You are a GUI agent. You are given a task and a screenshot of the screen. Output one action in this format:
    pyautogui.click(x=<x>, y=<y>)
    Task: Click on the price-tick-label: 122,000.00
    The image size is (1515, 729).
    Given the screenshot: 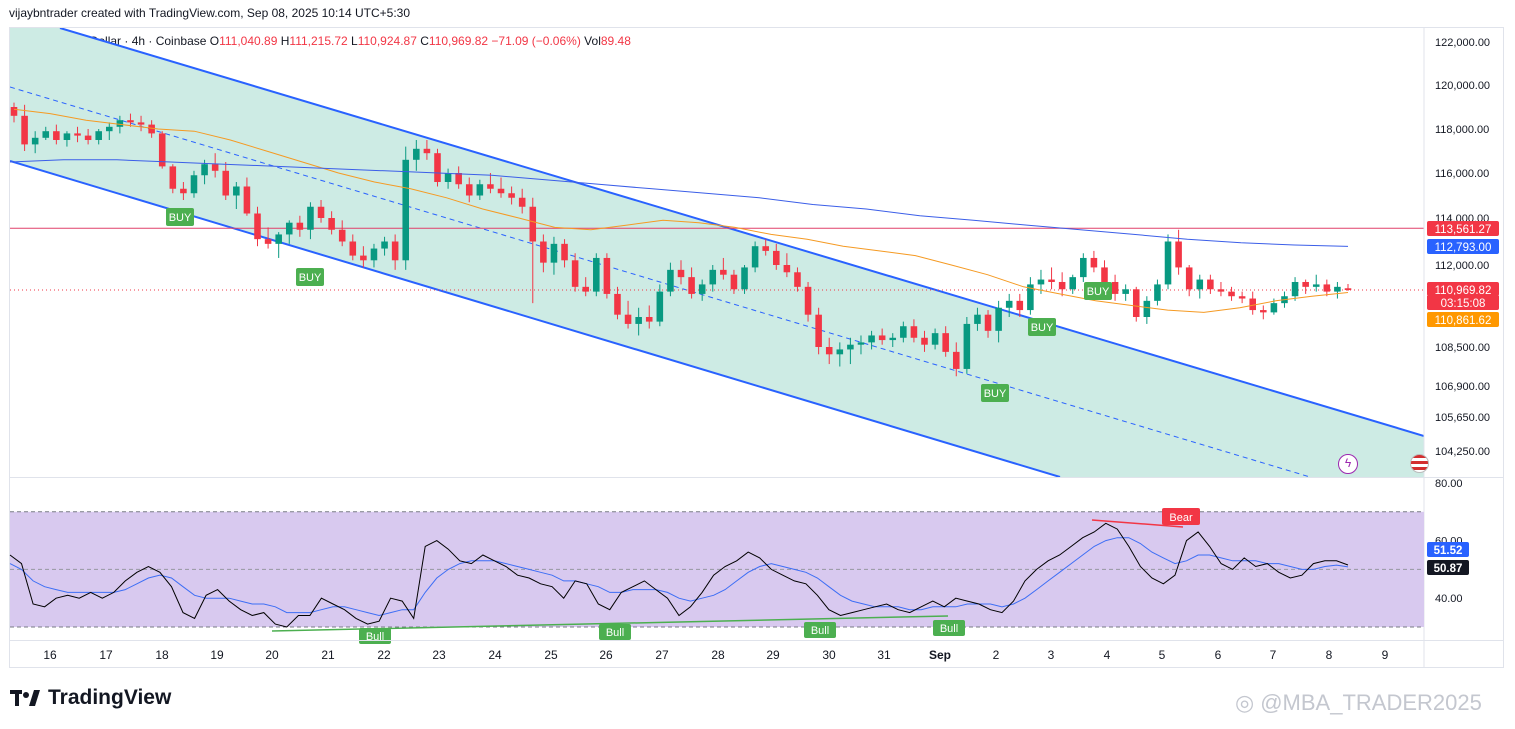 What is the action you would take?
    pyautogui.click(x=1462, y=43)
    